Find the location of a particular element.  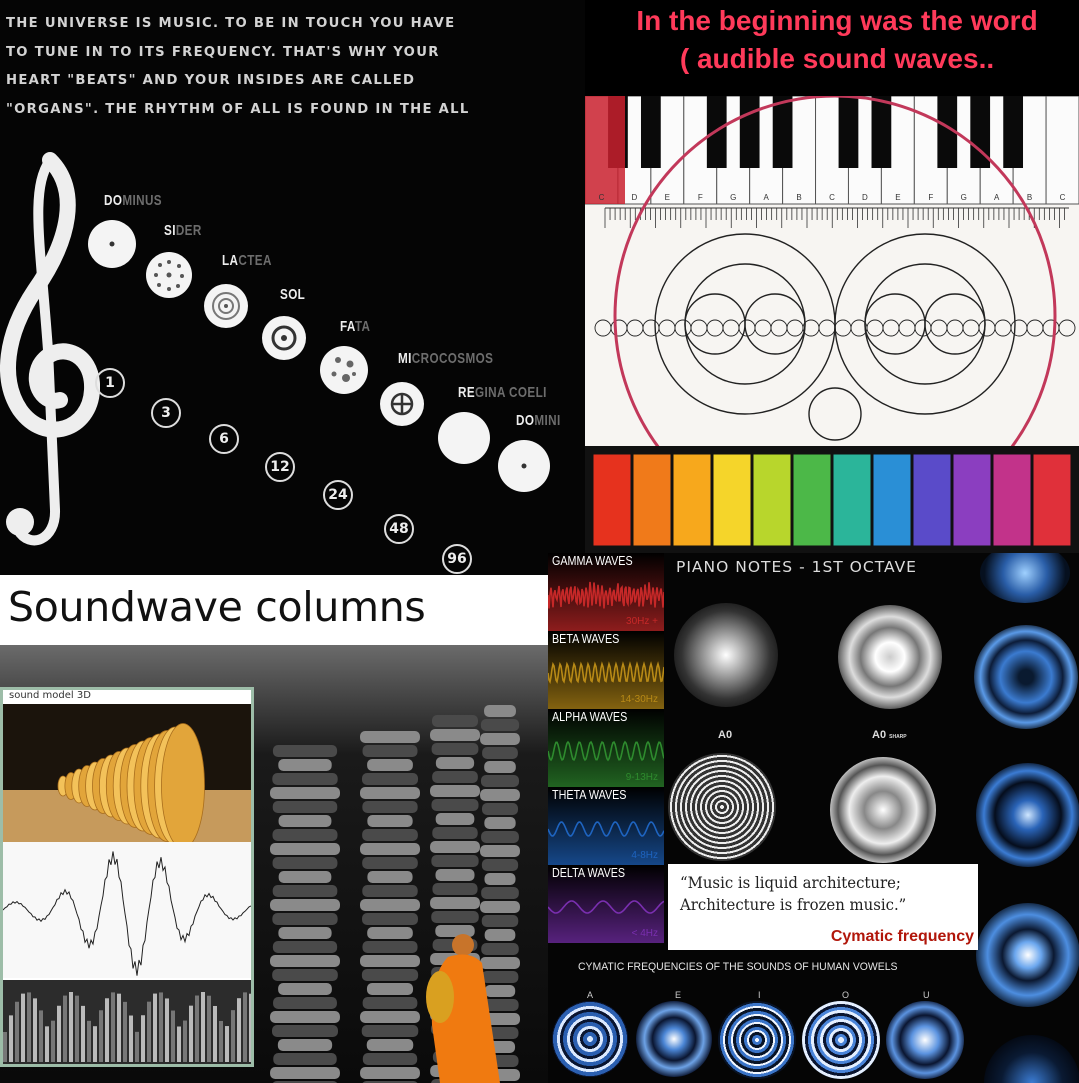

vowel-i-label: I is located at coordinates (759, 995).